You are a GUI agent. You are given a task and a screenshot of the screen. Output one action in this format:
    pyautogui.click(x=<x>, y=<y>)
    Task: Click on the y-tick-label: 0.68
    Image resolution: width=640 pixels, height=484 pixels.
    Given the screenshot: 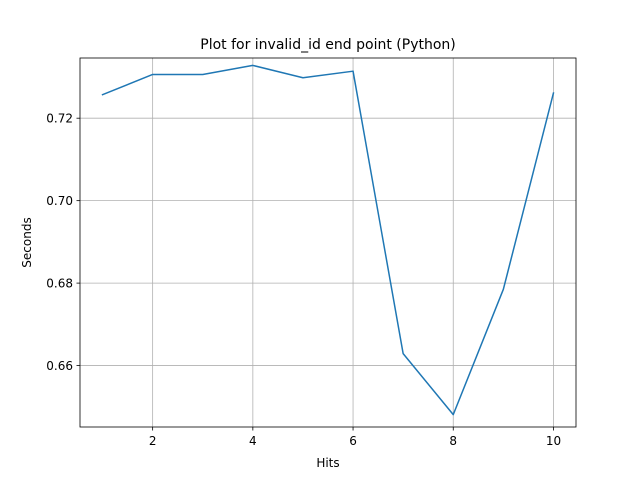 What is the action you would take?
    pyautogui.click(x=59, y=284)
    